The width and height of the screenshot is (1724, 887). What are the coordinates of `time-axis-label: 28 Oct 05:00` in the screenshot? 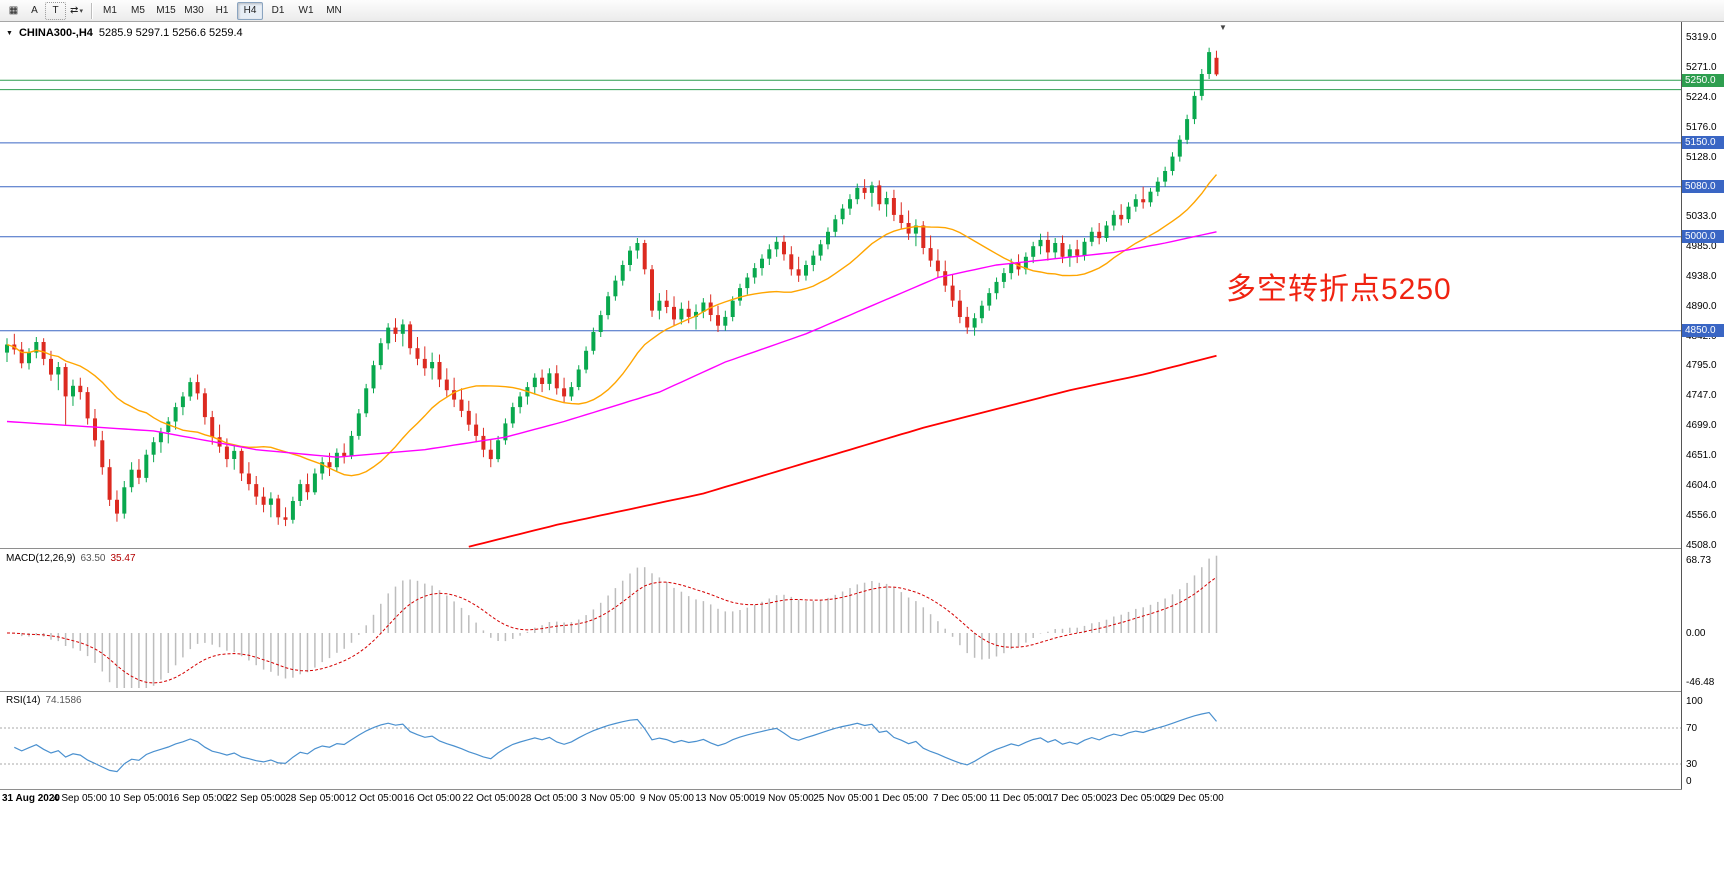 It's located at (549, 798).